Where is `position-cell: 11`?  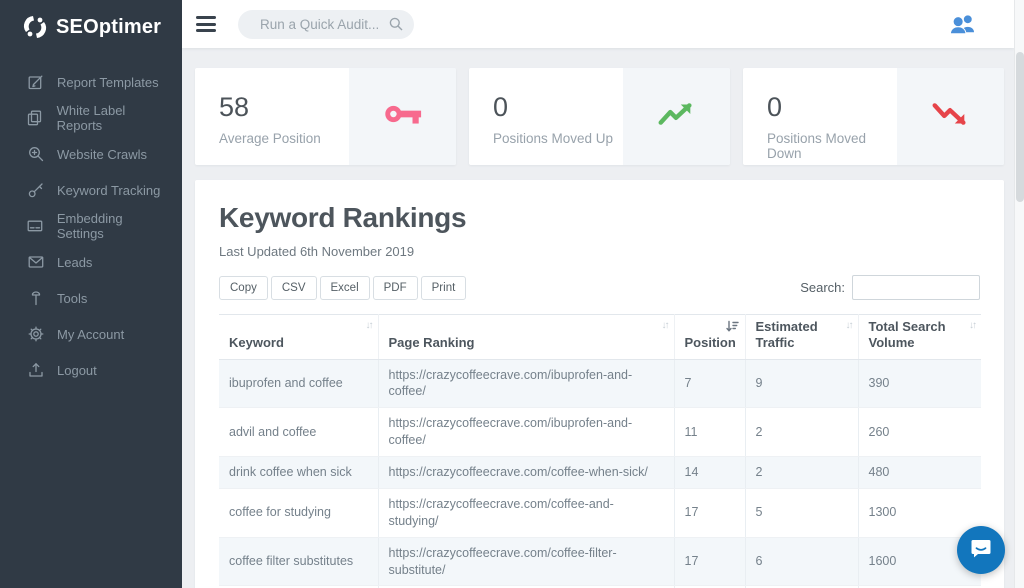
position-cell: 11 is located at coordinates (710, 432).